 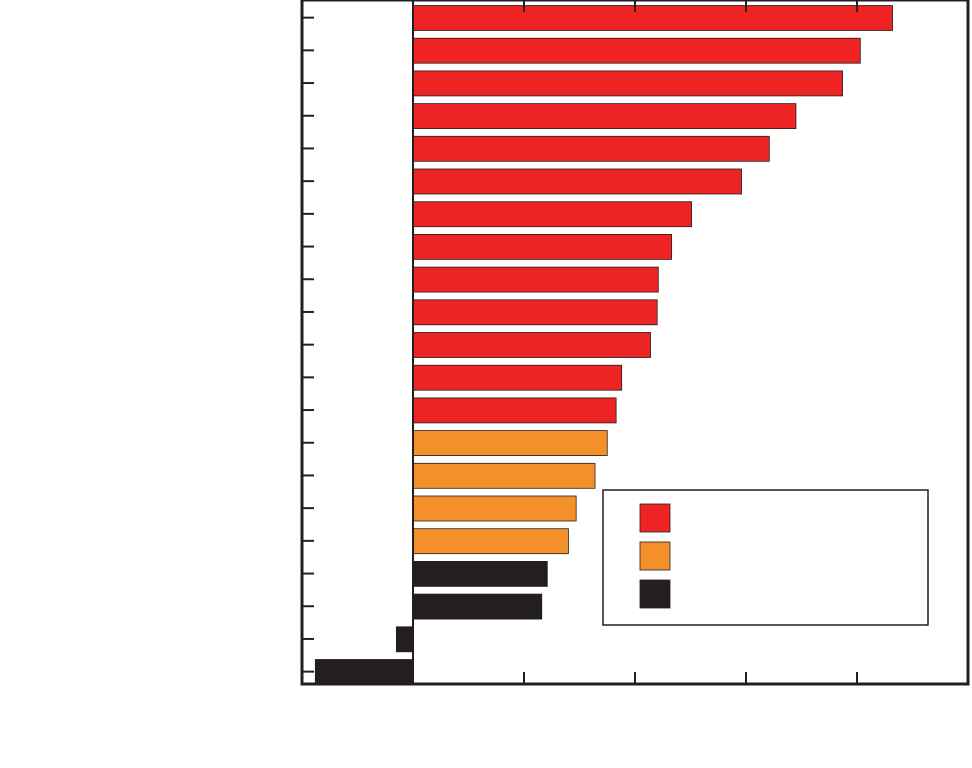 What do you see at coordinates (765, 557) in the screenshot?
I see `legend` at bounding box center [765, 557].